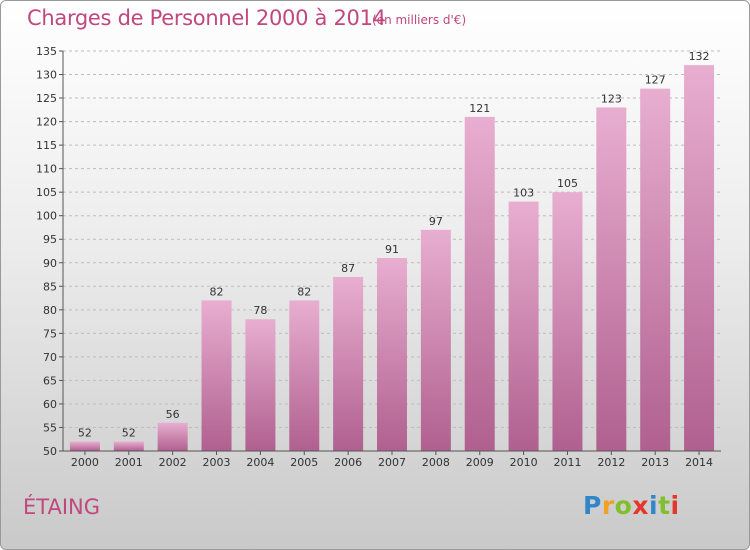 The height and width of the screenshot is (550, 750). Describe the element at coordinates (611, 98) in the screenshot. I see `data-label: 123` at that location.